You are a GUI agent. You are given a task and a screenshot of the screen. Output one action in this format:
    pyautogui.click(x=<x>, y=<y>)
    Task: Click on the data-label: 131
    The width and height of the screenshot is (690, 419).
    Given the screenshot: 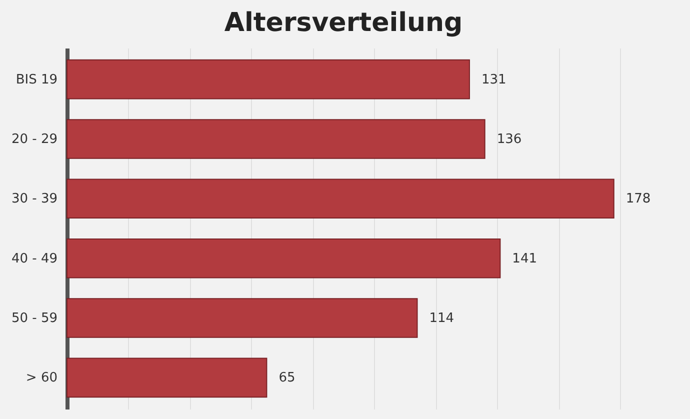 What is the action you would take?
    pyautogui.click(x=493, y=80)
    